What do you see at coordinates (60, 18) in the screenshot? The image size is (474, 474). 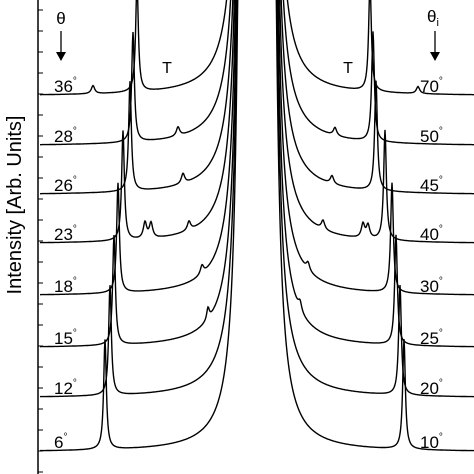 I see `theta-header-left: θ` at bounding box center [60, 18].